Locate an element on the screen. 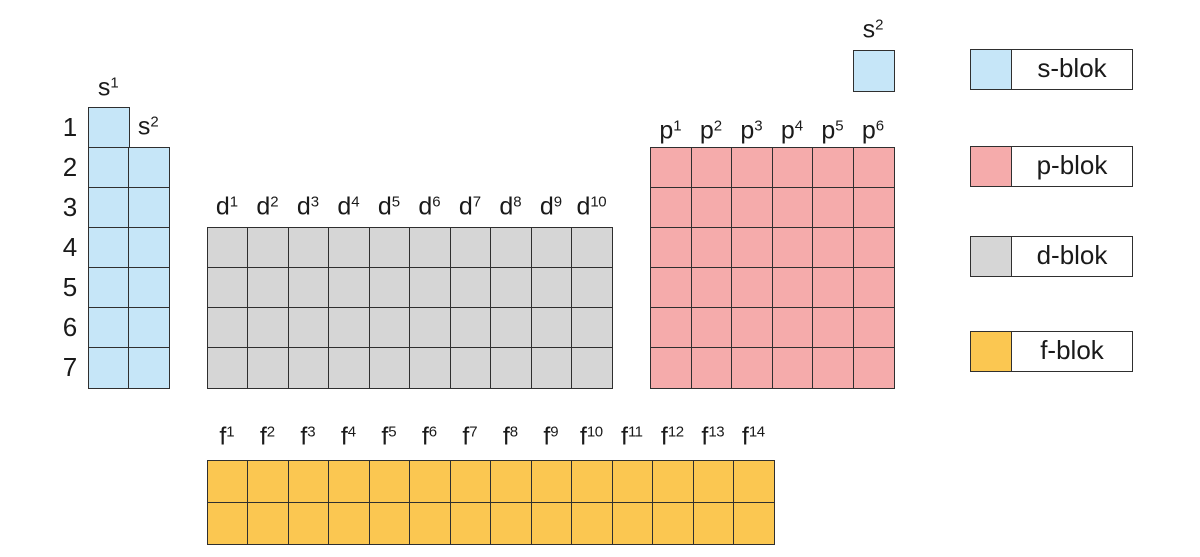 The image size is (1200, 557). legend-label-d-block: d-blok is located at coordinates (1072, 255).